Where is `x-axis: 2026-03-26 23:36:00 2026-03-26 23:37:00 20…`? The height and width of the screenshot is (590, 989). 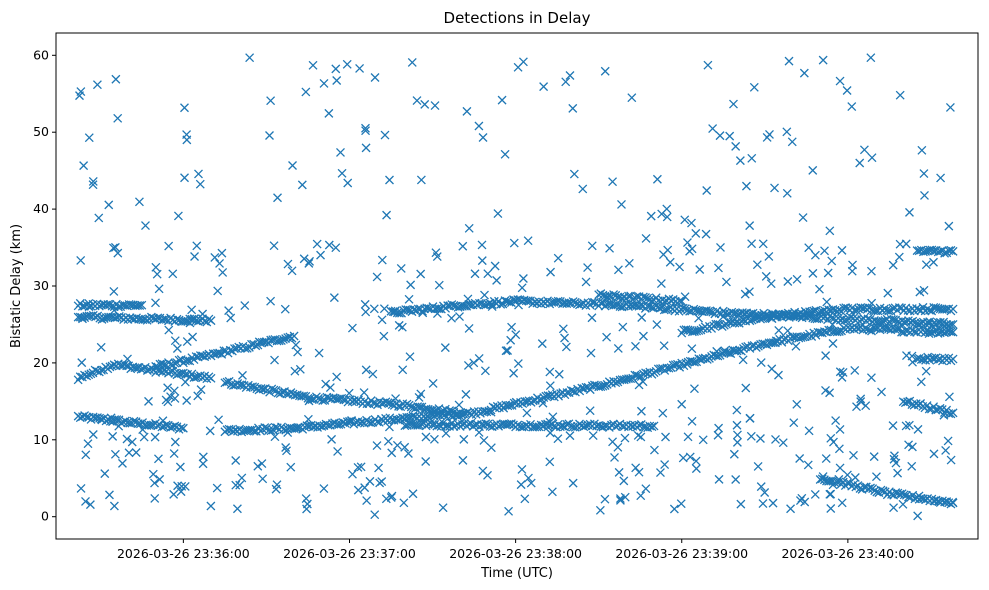
x-axis: 2026-03-26 23:36:00 2026-03-26 23:37:00 20… is located at coordinates (515, 550).